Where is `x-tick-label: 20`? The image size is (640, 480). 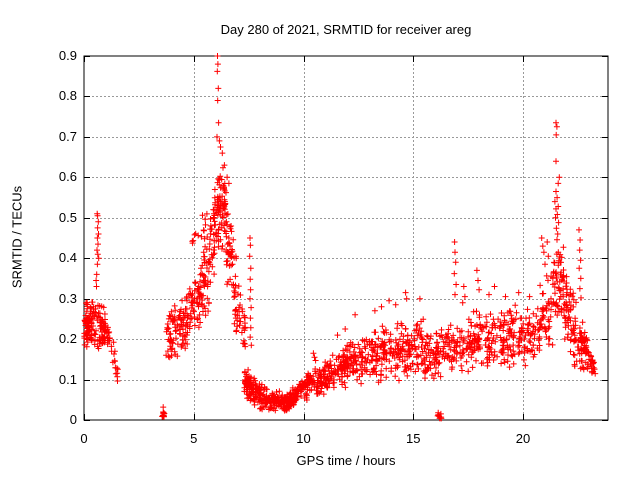 x-tick-label: 20 is located at coordinates (523, 438).